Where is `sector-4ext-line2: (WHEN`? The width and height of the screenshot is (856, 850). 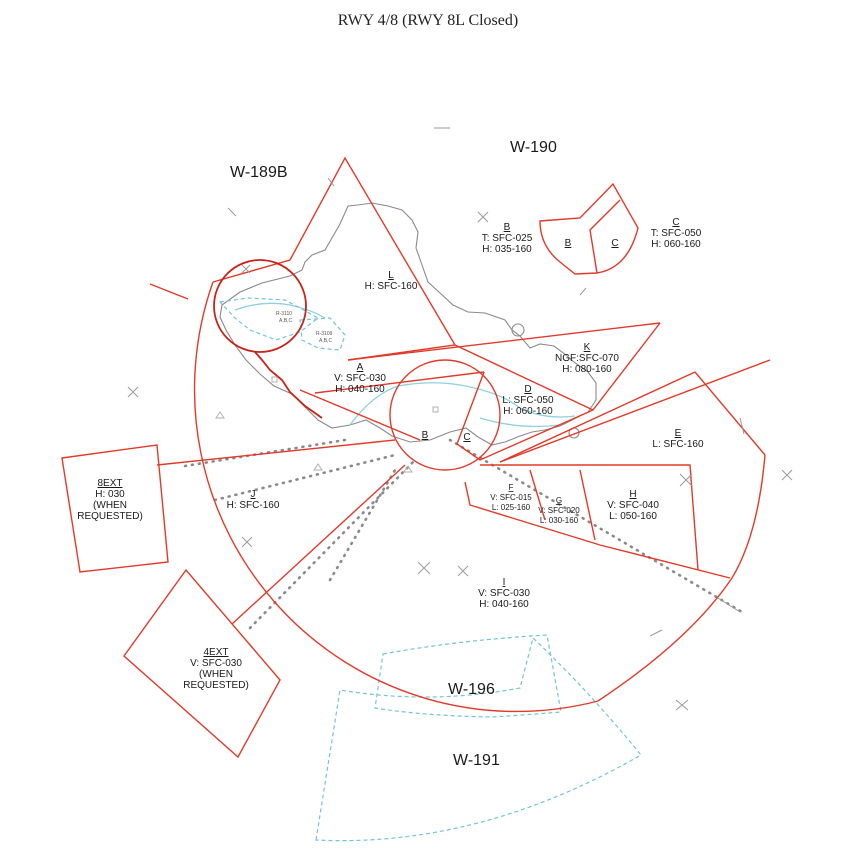 sector-4ext-line2: (WHEN is located at coordinates (216, 674).